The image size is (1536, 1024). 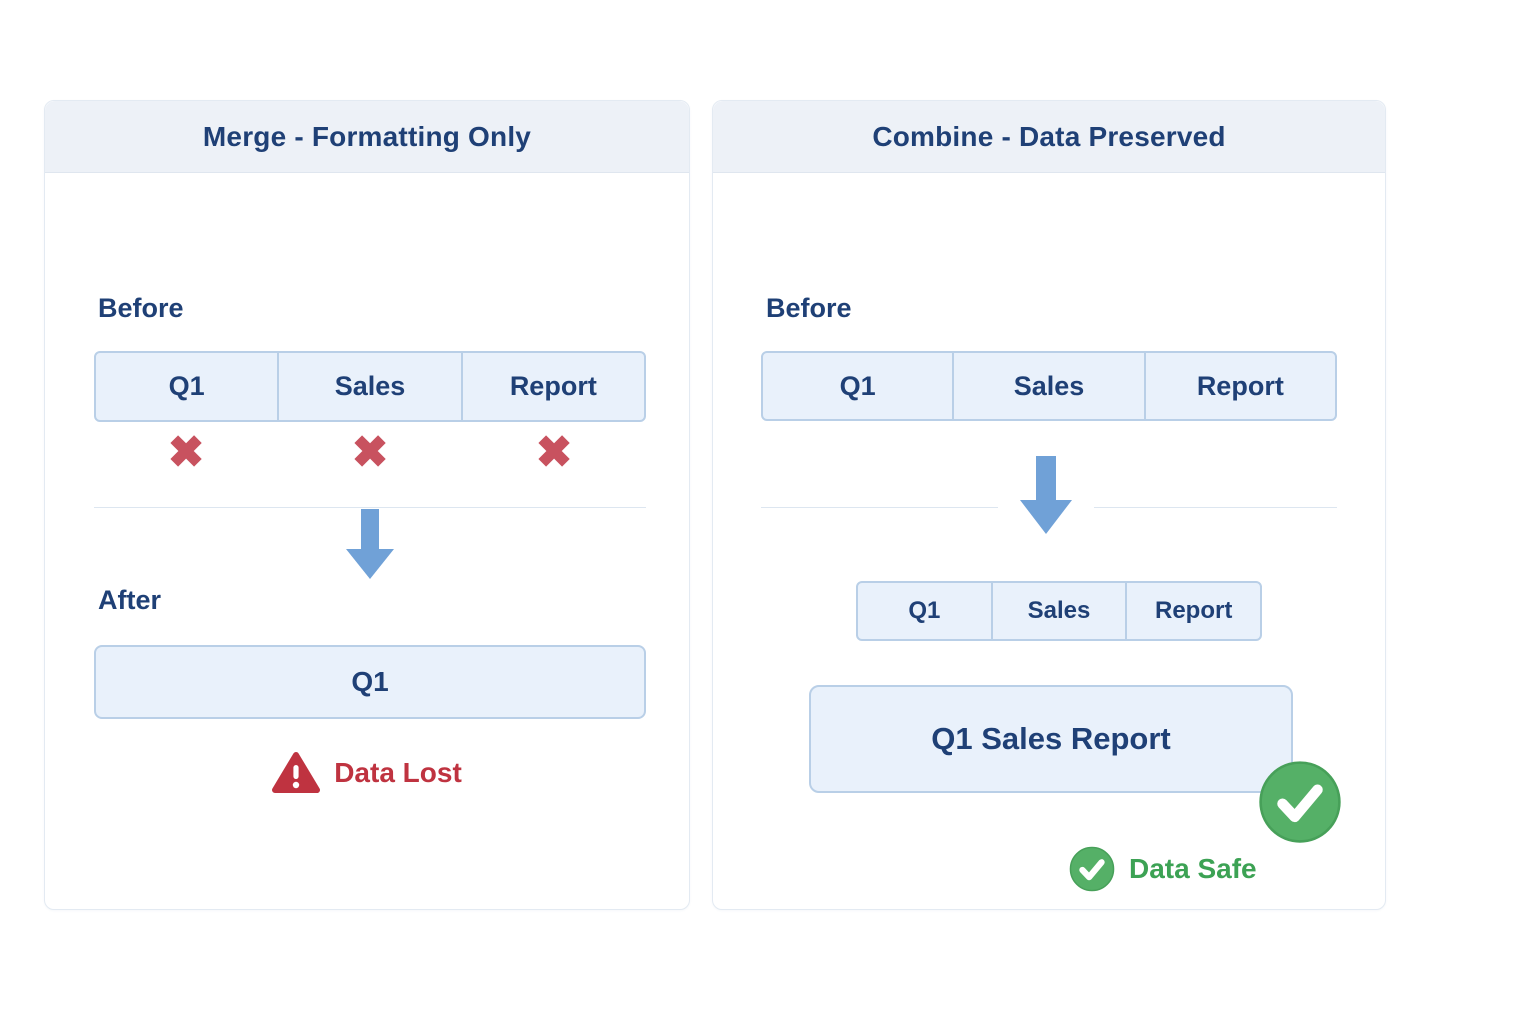 What do you see at coordinates (130, 600) in the screenshot?
I see `merge-after-label: After` at bounding box center [130, 600].